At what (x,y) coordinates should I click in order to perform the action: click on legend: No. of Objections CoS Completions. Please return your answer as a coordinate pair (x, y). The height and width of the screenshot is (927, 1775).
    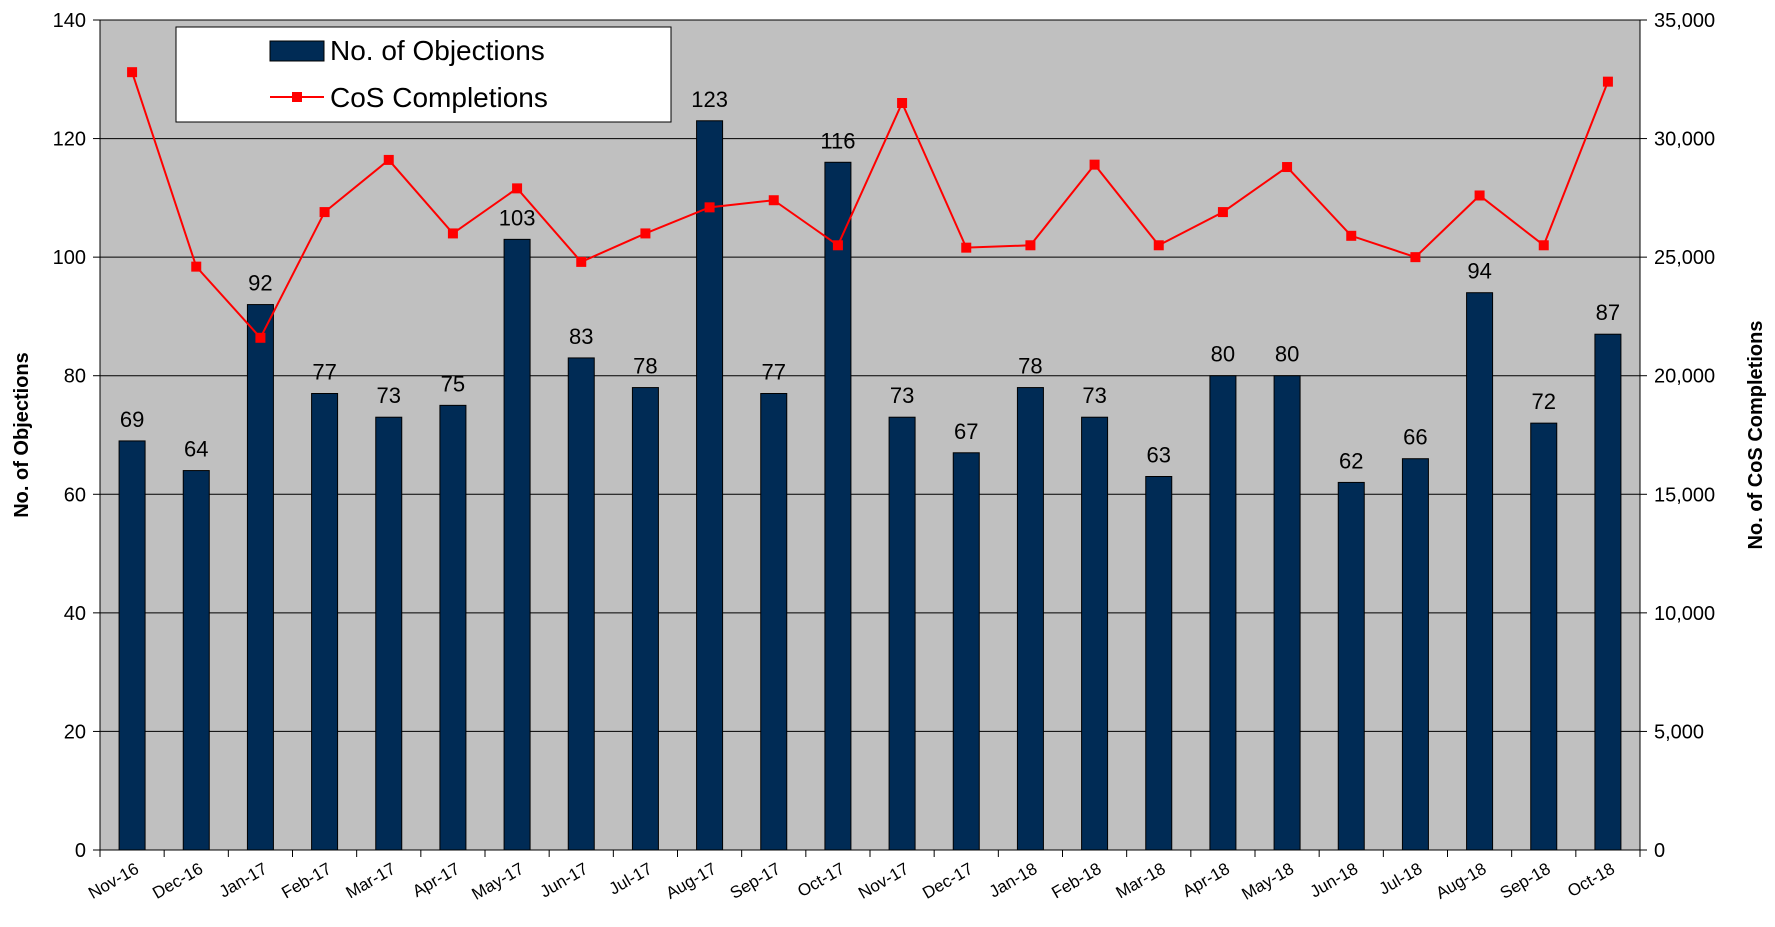
    Looking at the image, I should click on (423, 74).